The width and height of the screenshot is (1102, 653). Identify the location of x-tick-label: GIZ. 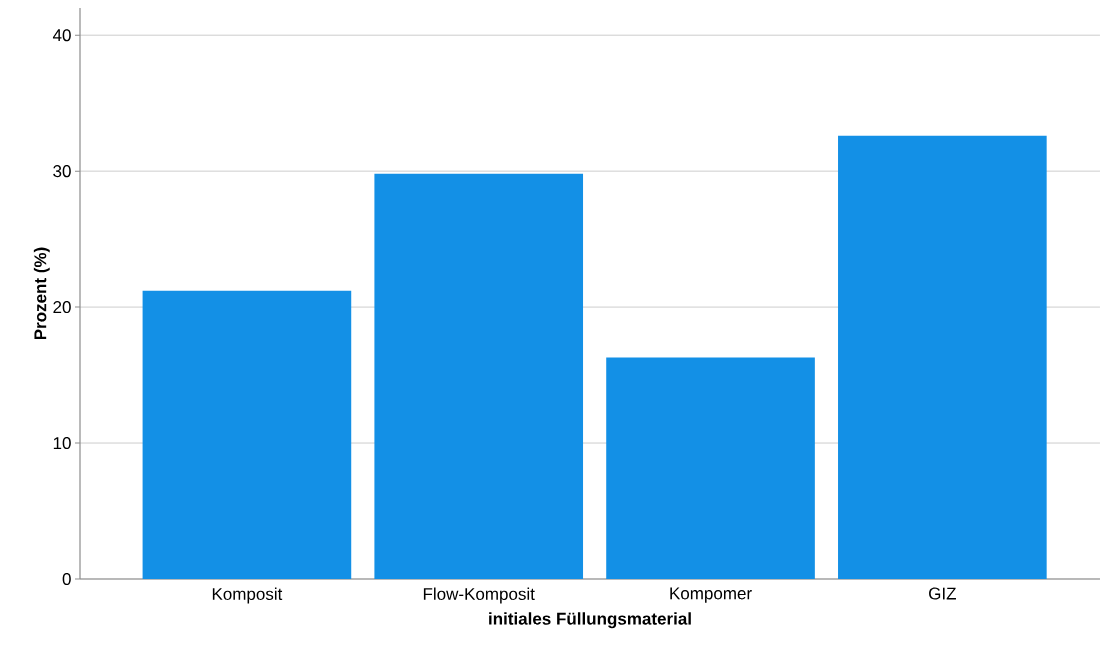
(942, 593).